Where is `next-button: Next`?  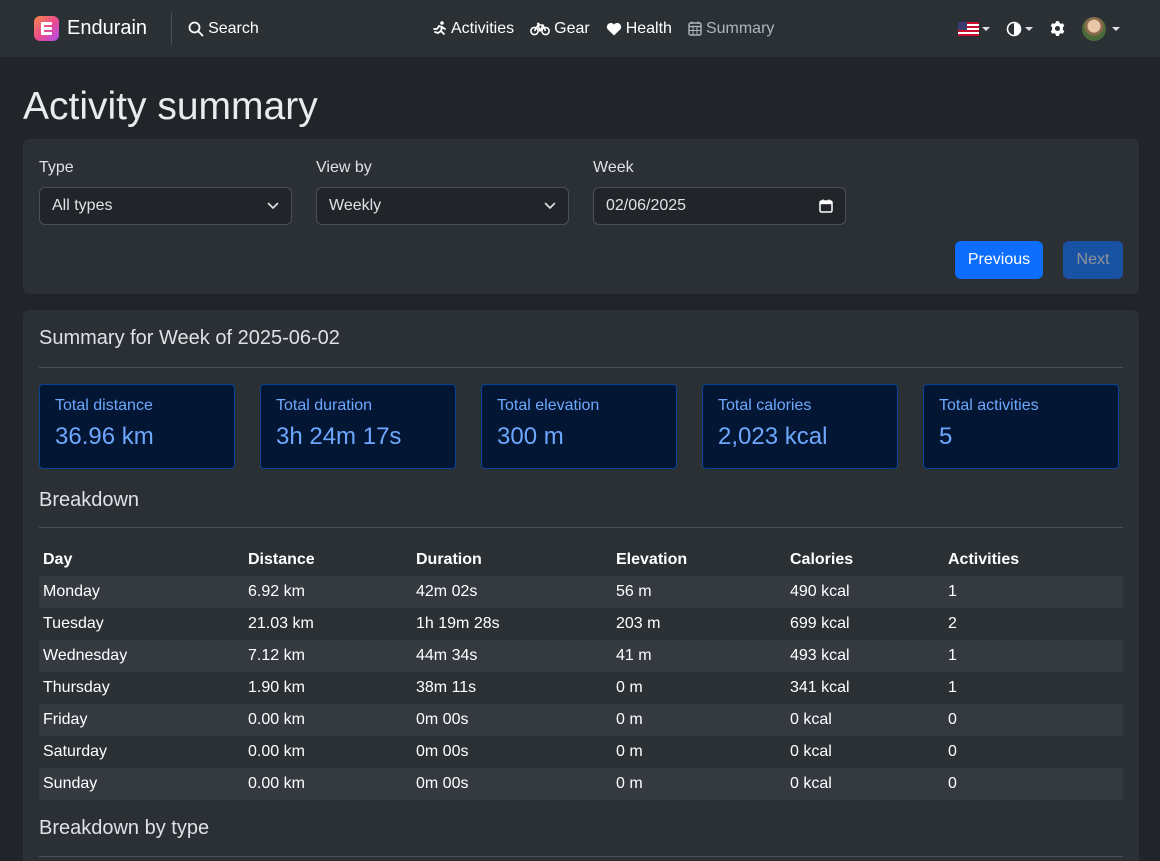
next-button: Next is located at coordinates (1093, 260).